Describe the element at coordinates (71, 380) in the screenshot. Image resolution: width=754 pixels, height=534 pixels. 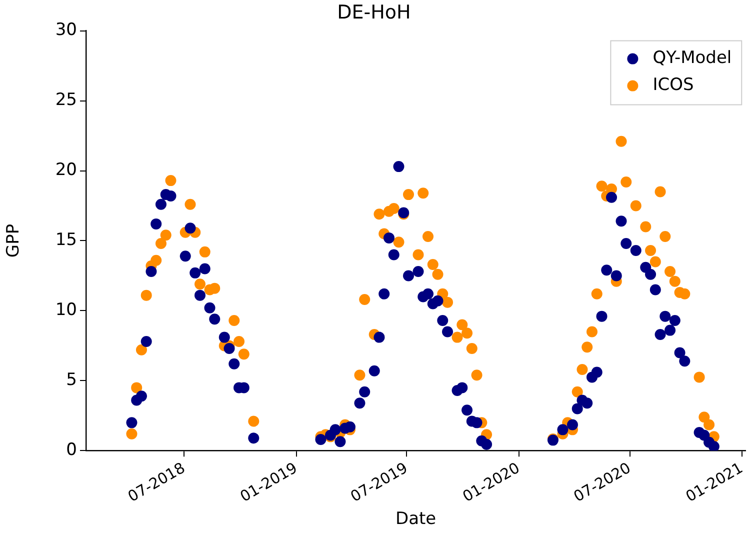
I see `y-tick-label: 5` at that location.